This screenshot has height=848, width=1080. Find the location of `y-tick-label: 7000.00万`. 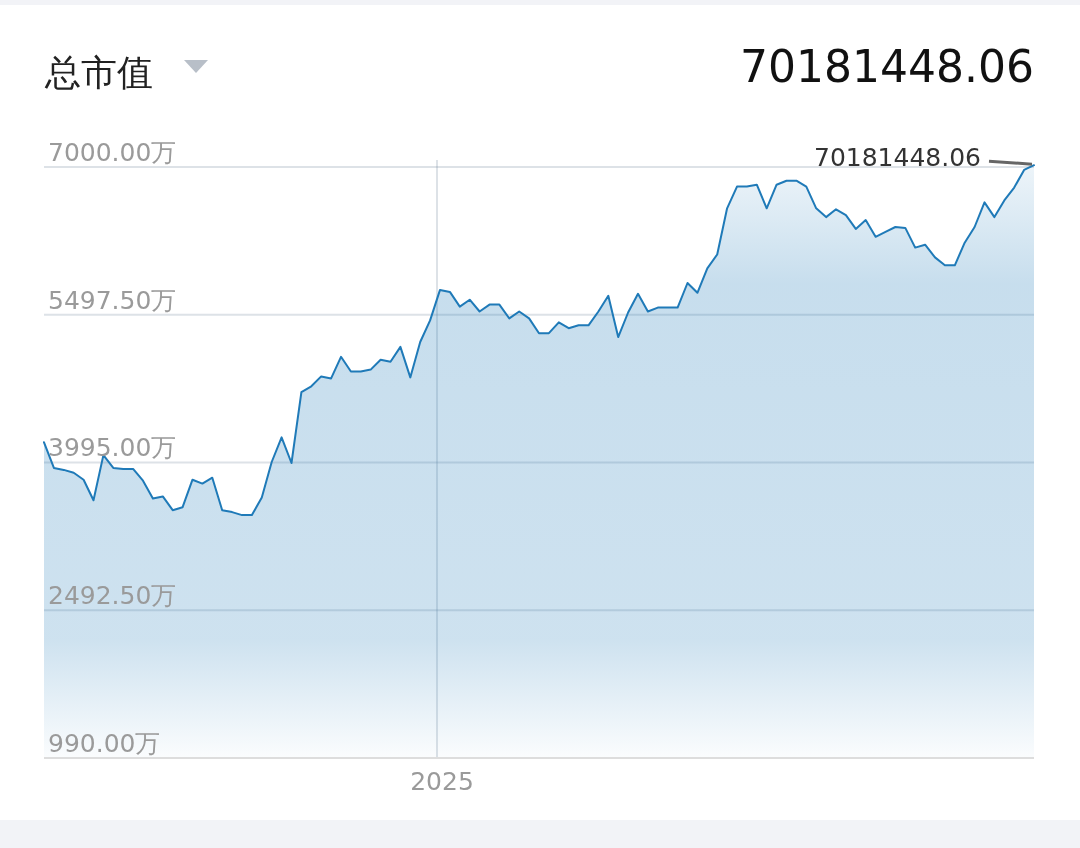

y-tick-label: 7000.00万 is located at coordinates (112, 152).